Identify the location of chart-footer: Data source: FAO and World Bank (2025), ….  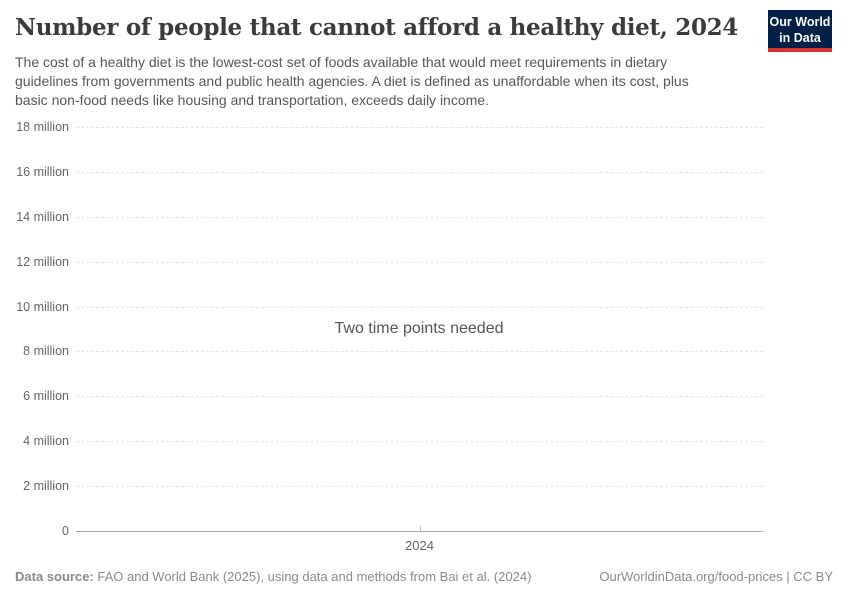
(424, 576).